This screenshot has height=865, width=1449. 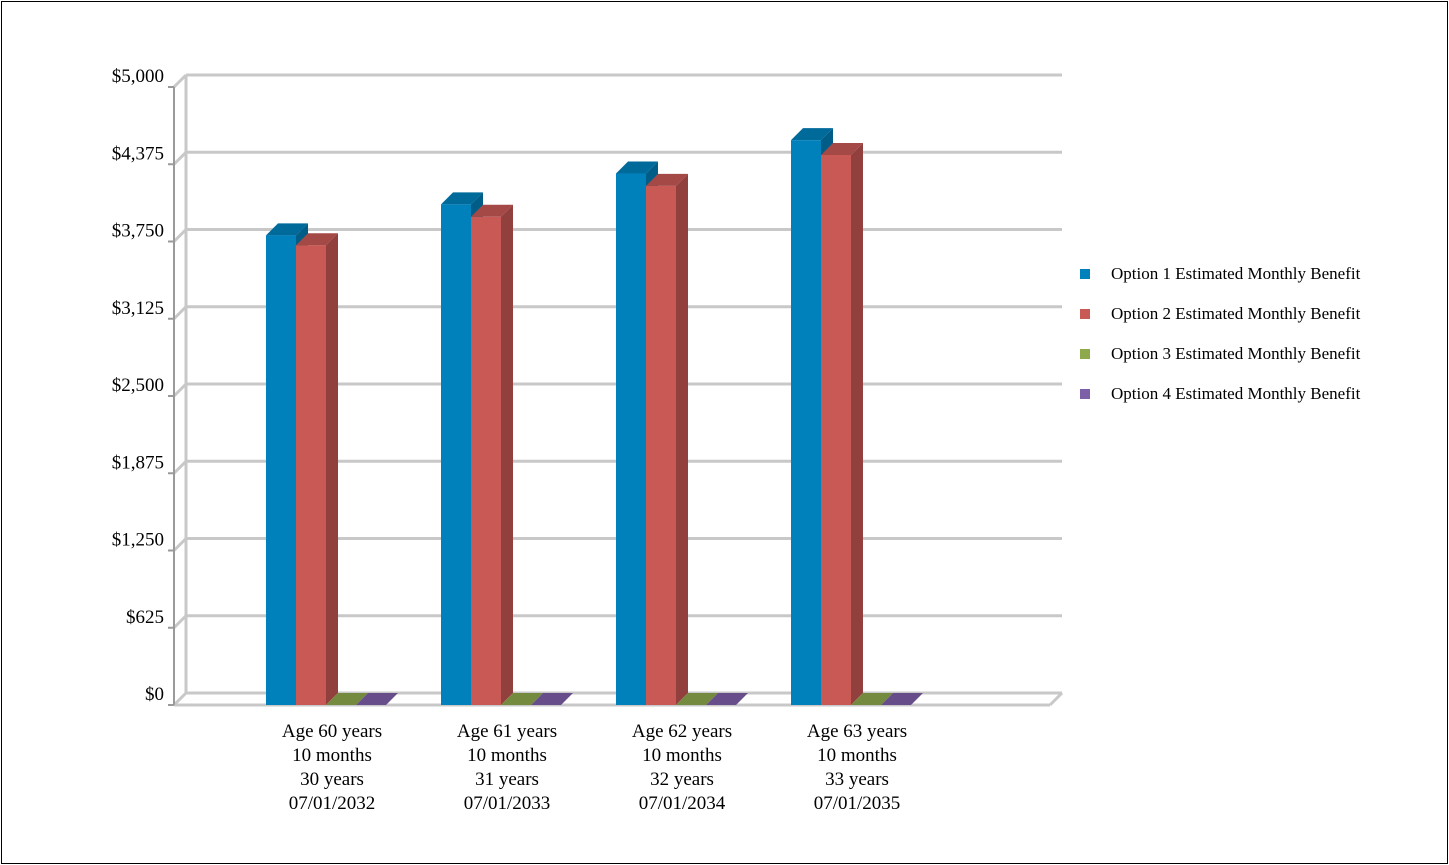 I want to click on y-tick-label: $5,000, so click(x=138, y=76).